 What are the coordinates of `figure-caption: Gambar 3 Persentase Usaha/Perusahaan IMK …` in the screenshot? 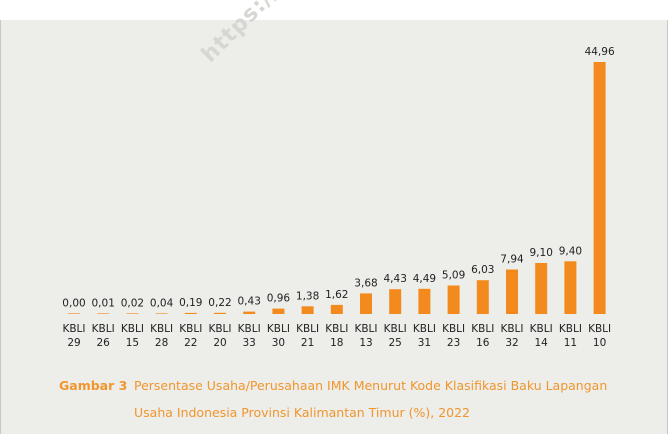 It's located at (359, 399).